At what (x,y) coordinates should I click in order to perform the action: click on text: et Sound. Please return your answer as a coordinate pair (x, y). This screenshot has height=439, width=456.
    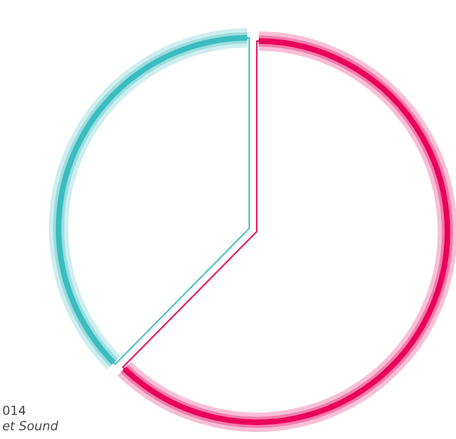
    Looking at the image, I should click on (30, 425).